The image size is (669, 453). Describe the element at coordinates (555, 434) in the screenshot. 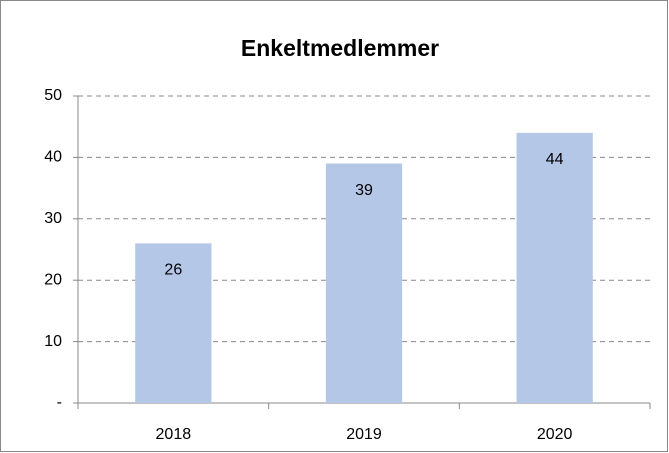

I see `x-tick-label: 2020` at that location.